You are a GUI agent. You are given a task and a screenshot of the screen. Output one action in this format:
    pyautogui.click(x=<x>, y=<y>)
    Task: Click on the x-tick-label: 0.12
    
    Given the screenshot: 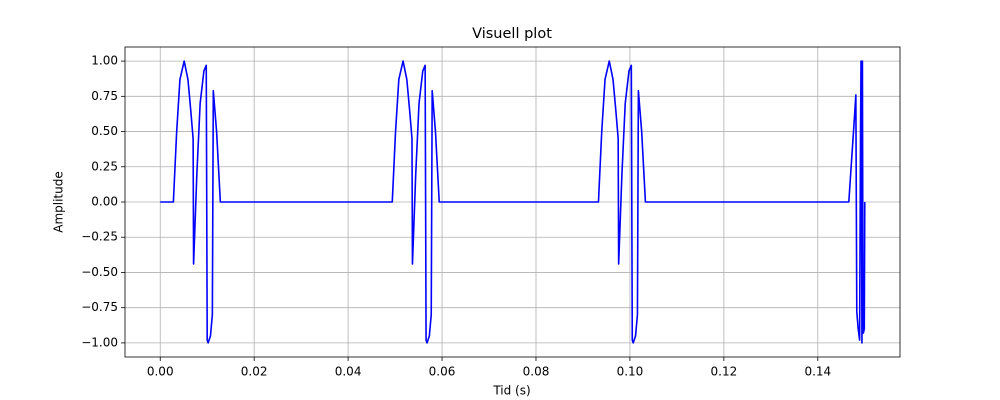 What is the action you would take?
    pyautogui.click(x=724, y=372)
    